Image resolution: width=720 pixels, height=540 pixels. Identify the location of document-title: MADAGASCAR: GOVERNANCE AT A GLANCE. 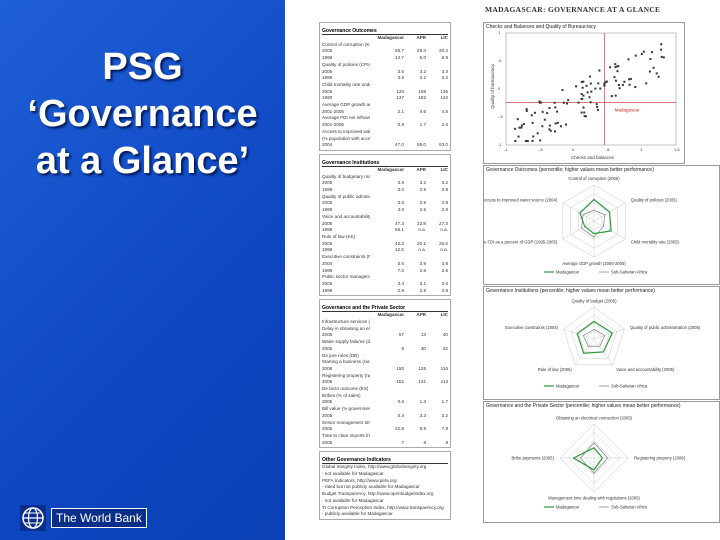
(573, 9).